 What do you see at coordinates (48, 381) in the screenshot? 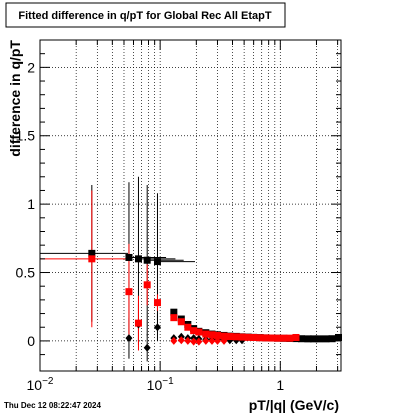
I see `x-tick-label-exponent: −2` at bounding box center [48, 381].